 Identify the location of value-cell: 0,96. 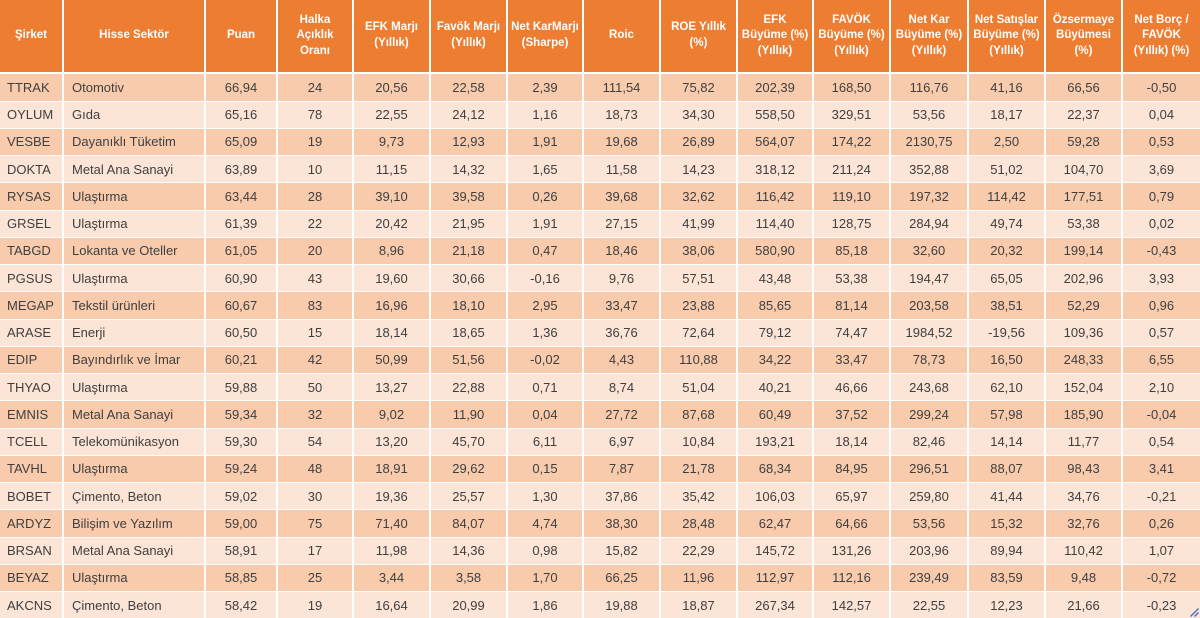
(1161, 305).